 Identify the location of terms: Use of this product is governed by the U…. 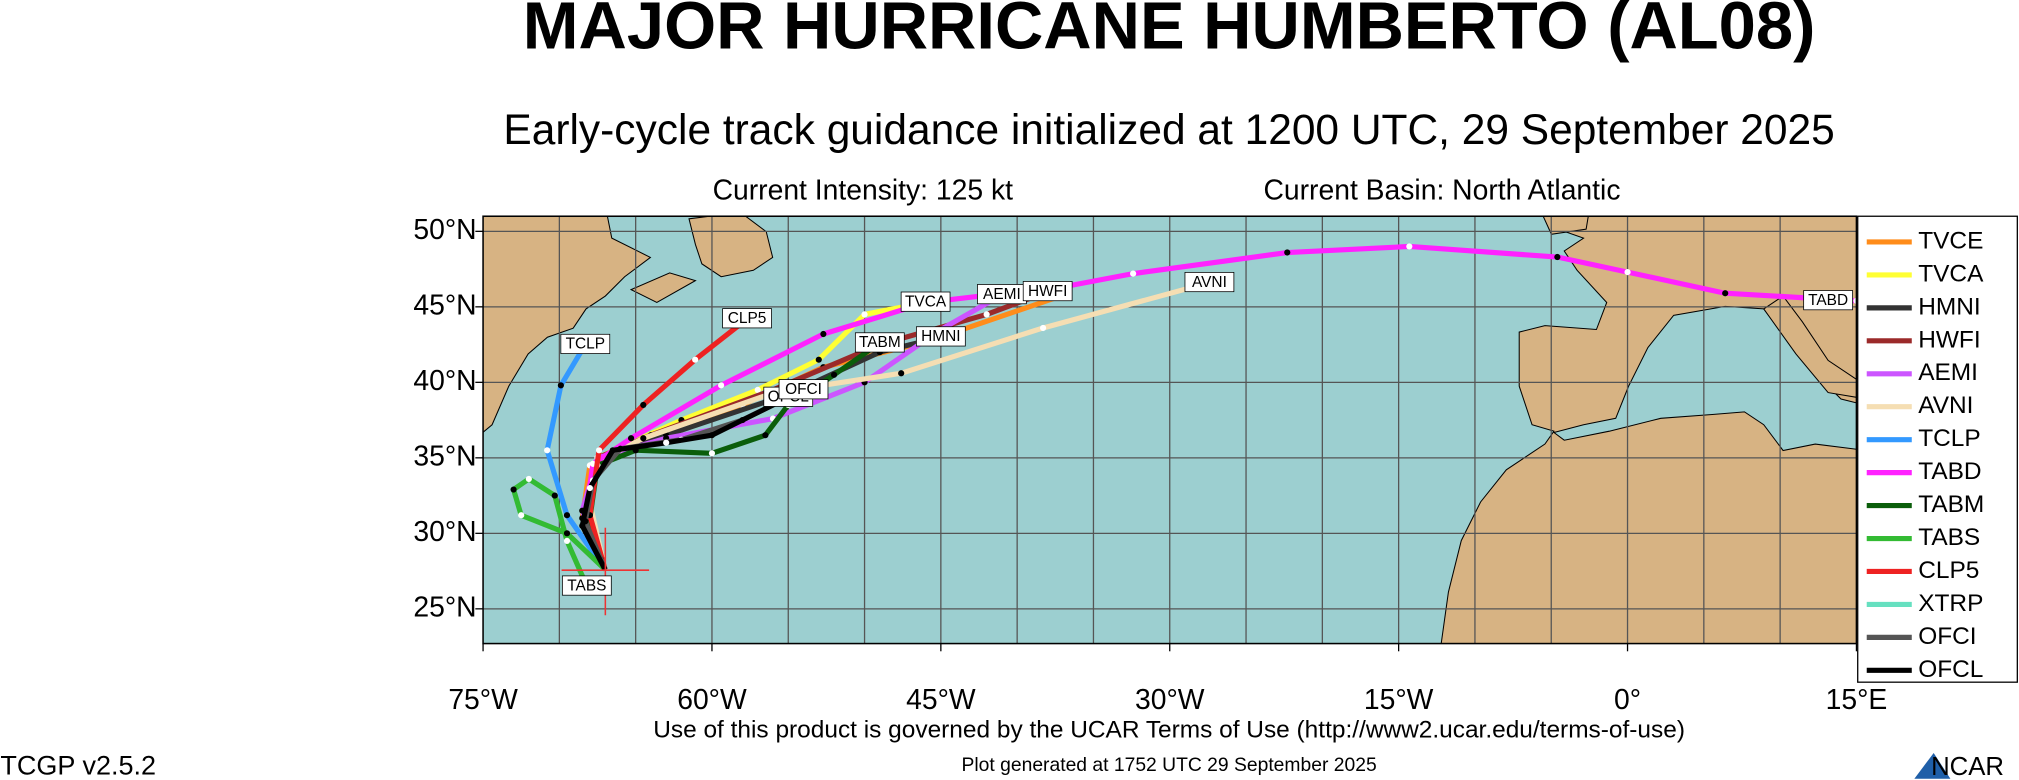
(1169, 730).